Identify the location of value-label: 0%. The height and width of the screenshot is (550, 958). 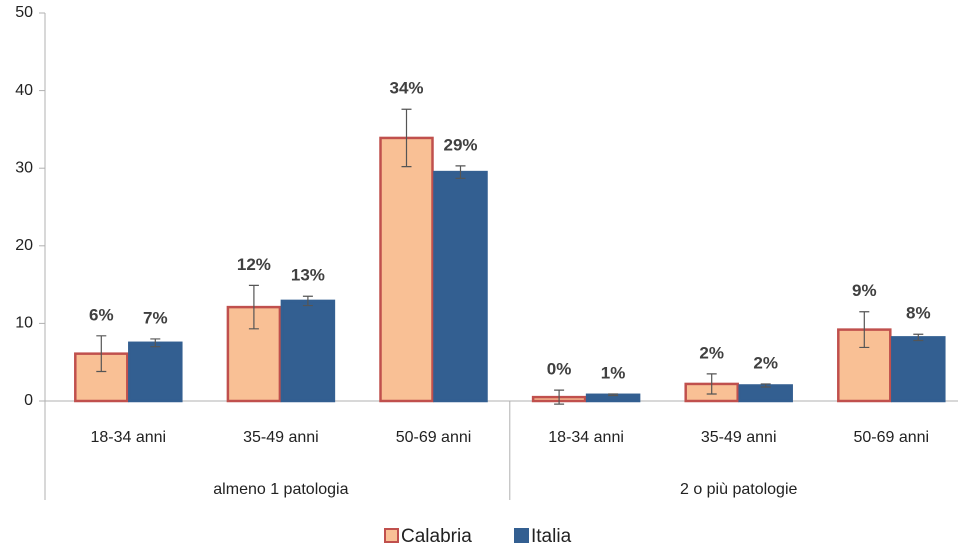
(559, 369).